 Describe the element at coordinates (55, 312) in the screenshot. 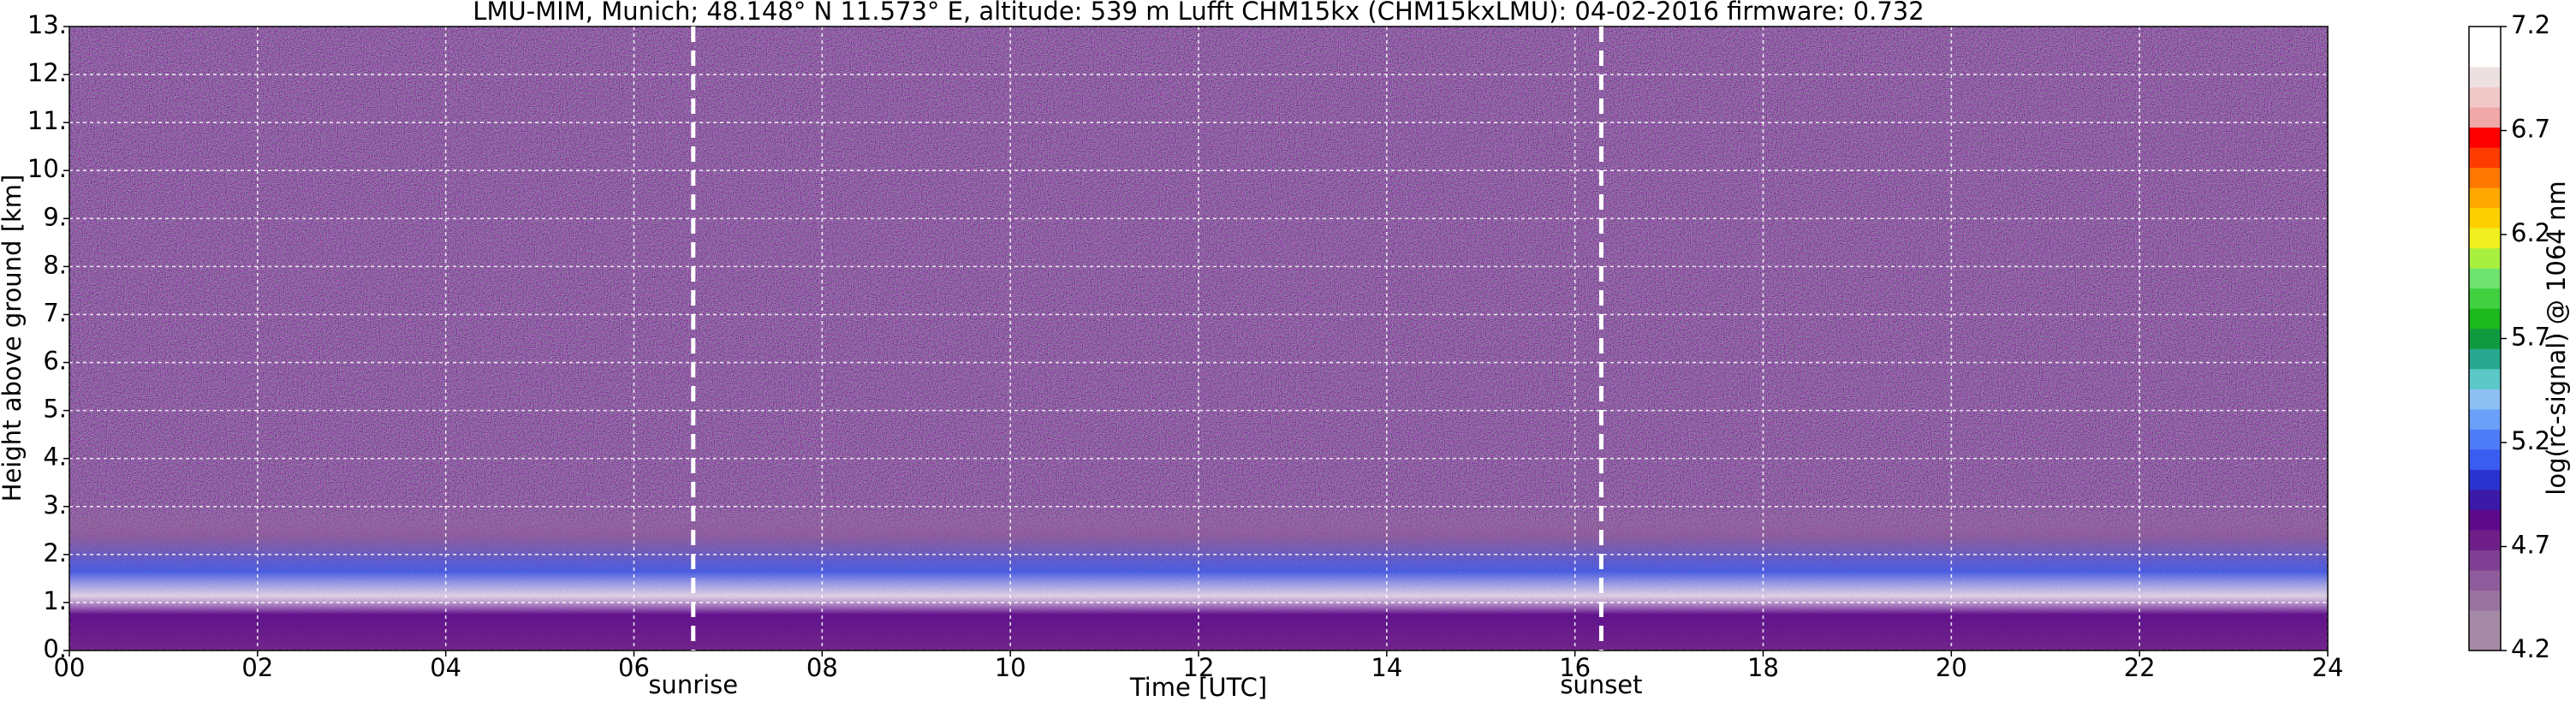

I see `y-tick-label: 7.` at that location.